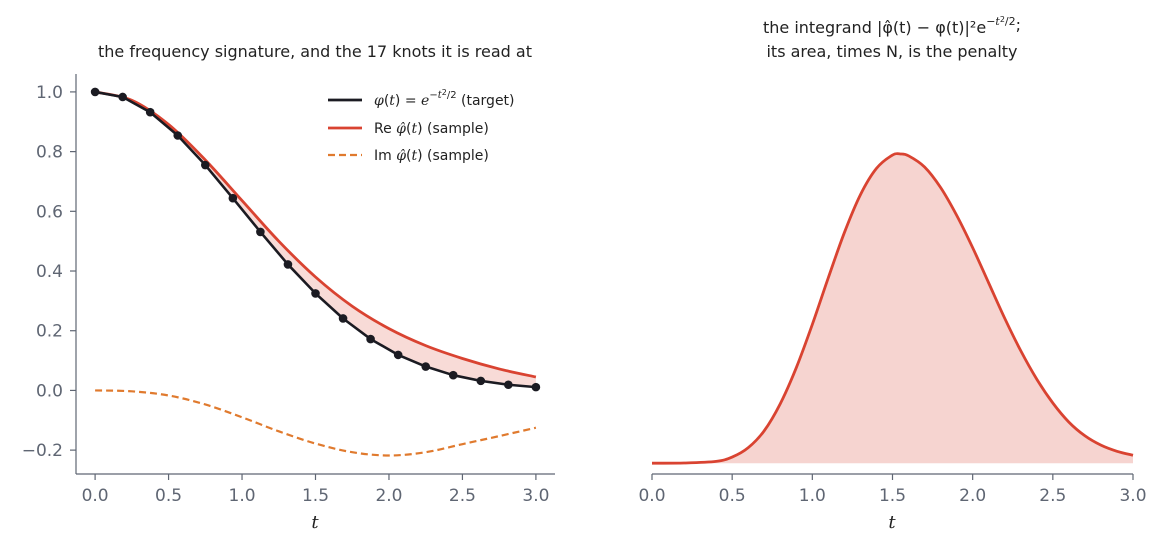  I want to click on left-x-ticks: 0.0 0.5 1.0 1.5 2.0 2.5 3.0, so click(315, 490).